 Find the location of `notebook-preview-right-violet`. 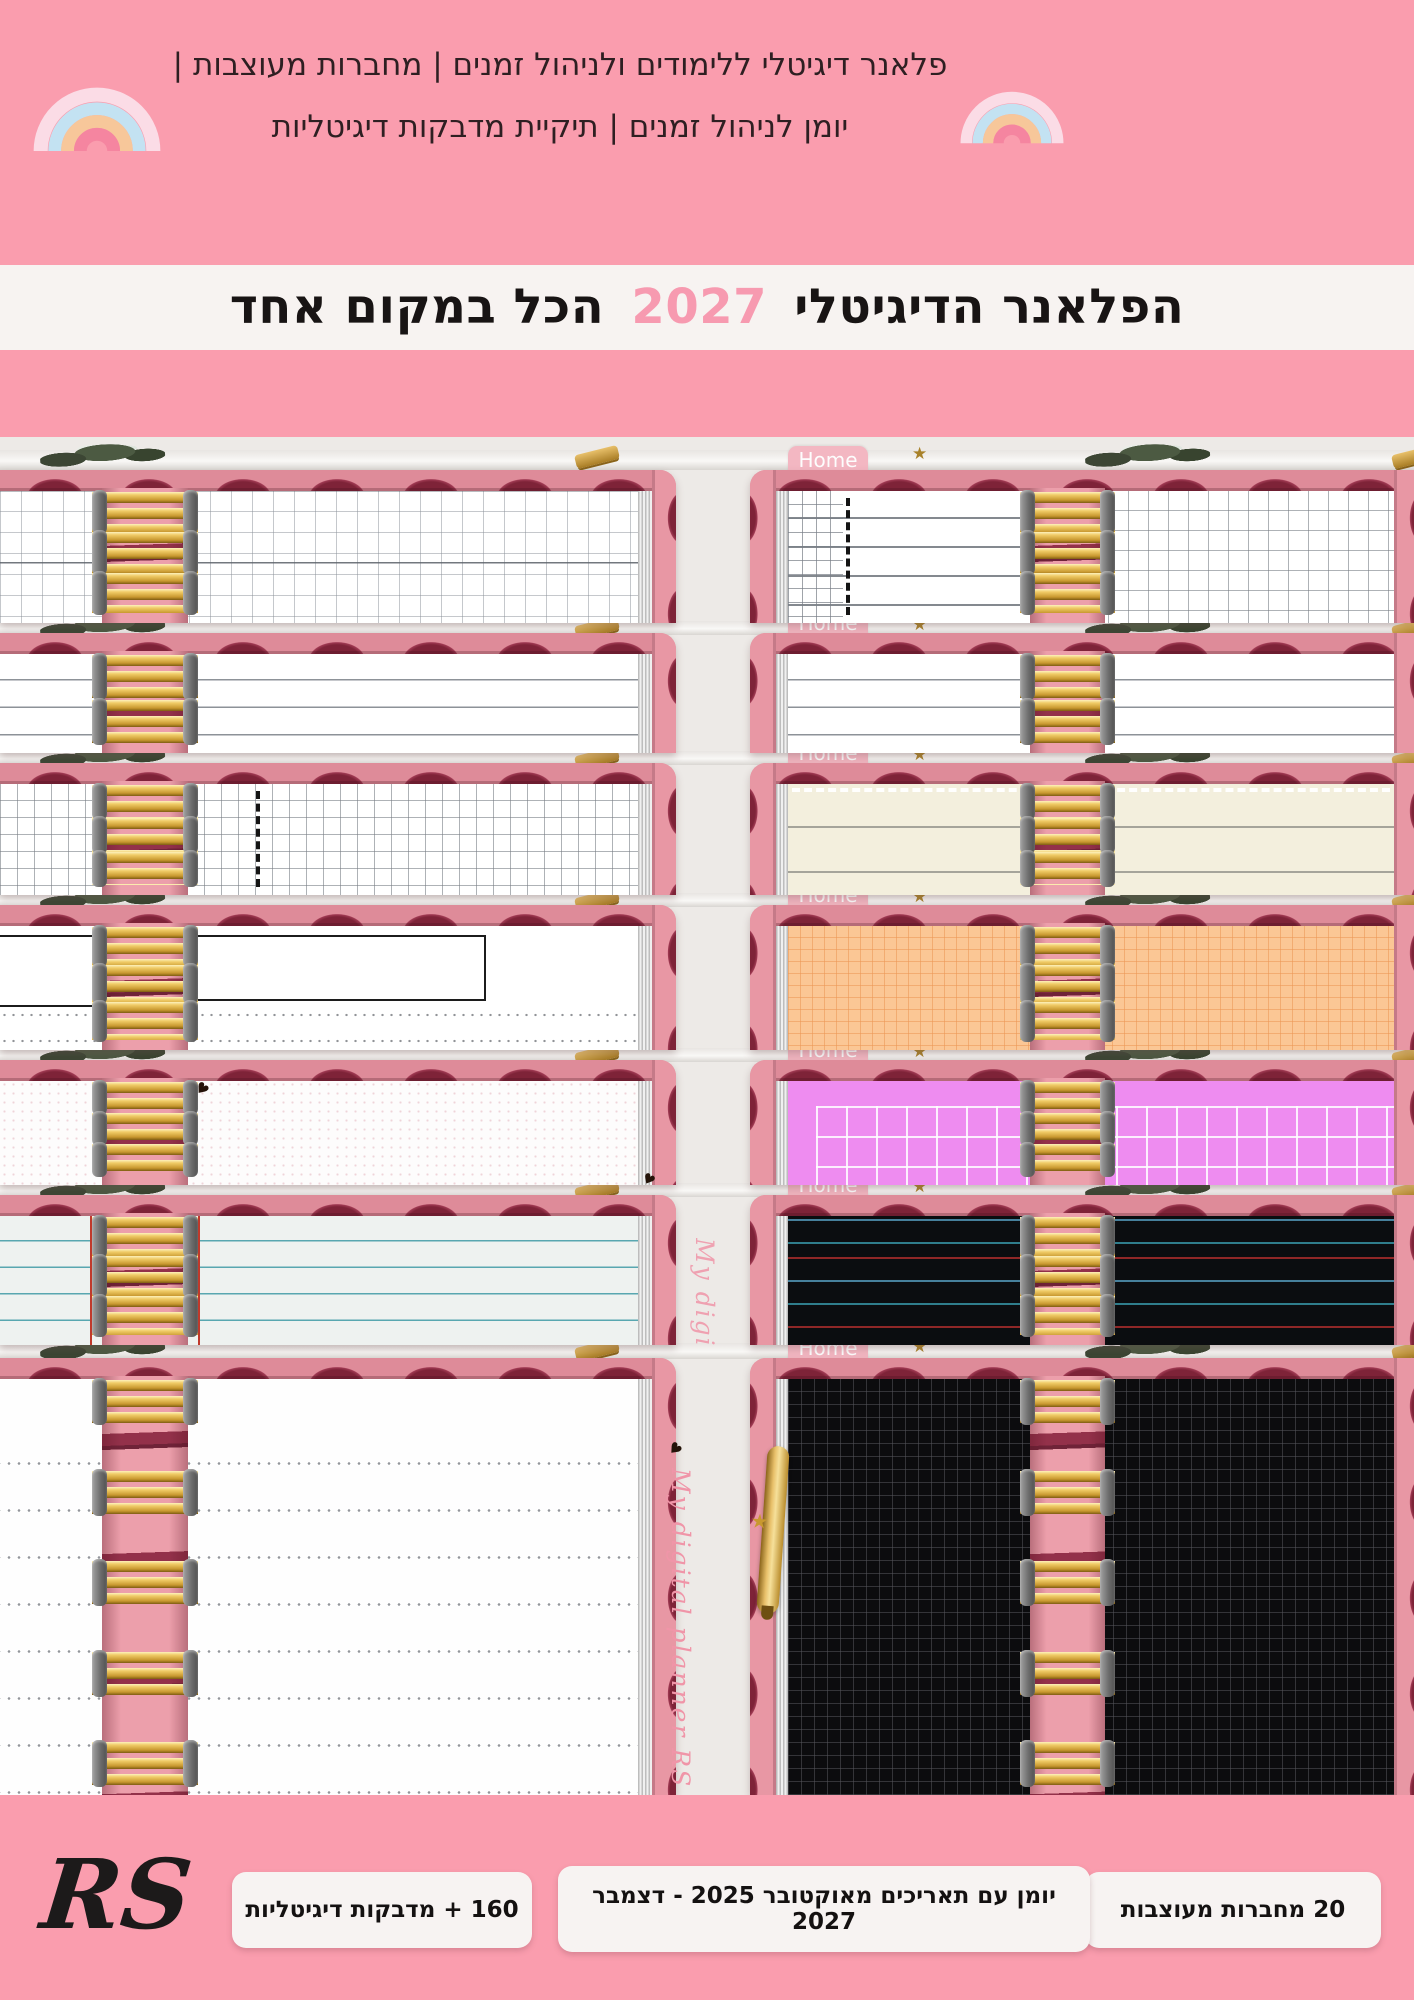

notebook-preview-right-violet is located at coordinates (1082, 1122).